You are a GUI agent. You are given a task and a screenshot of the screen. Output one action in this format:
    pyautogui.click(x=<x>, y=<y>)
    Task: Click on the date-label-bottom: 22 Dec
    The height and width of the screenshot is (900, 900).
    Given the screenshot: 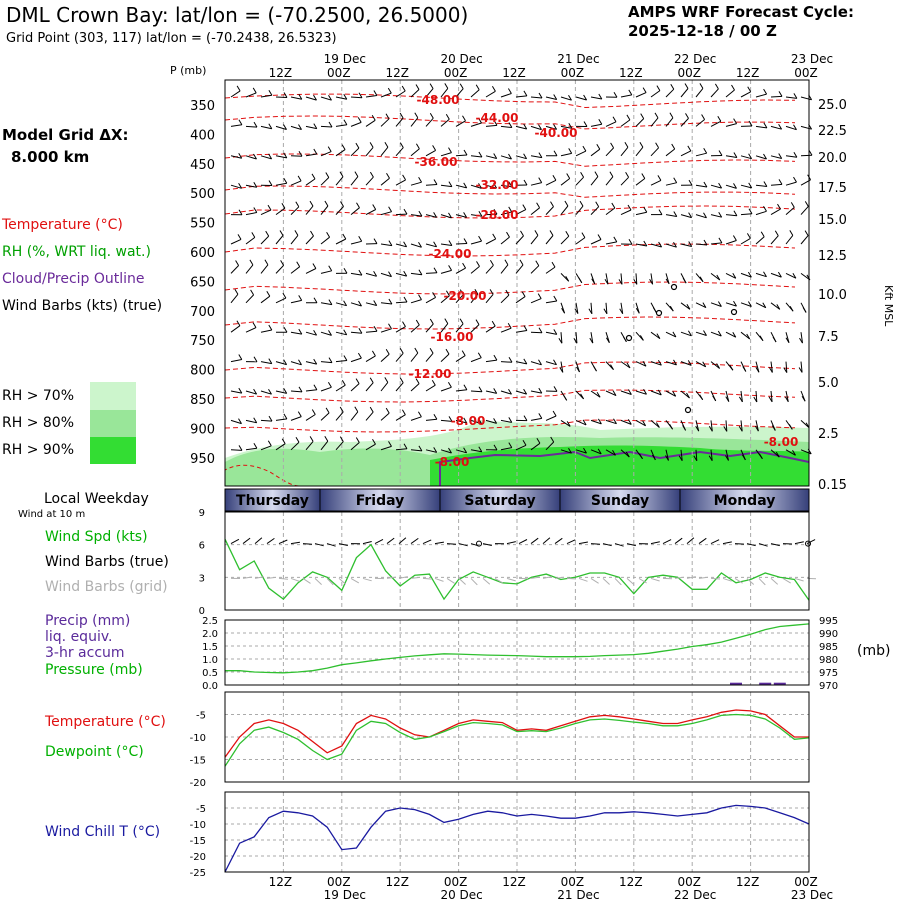 What is the action you would take?
    pyautogui.click(x=695, y=894)
    